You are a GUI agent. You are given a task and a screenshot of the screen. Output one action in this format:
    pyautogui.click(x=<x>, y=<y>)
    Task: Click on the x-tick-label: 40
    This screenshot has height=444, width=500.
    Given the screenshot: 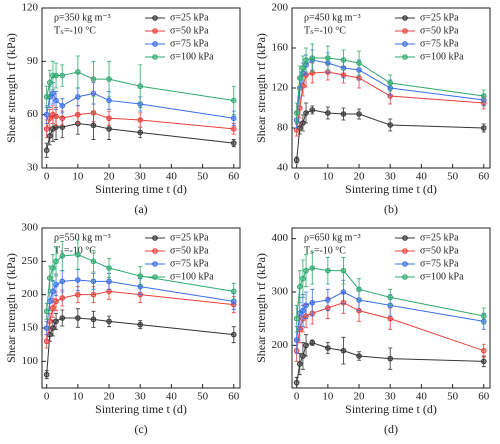 What is the action you would take?
    pyautogui.click(x=172, y=177)
    